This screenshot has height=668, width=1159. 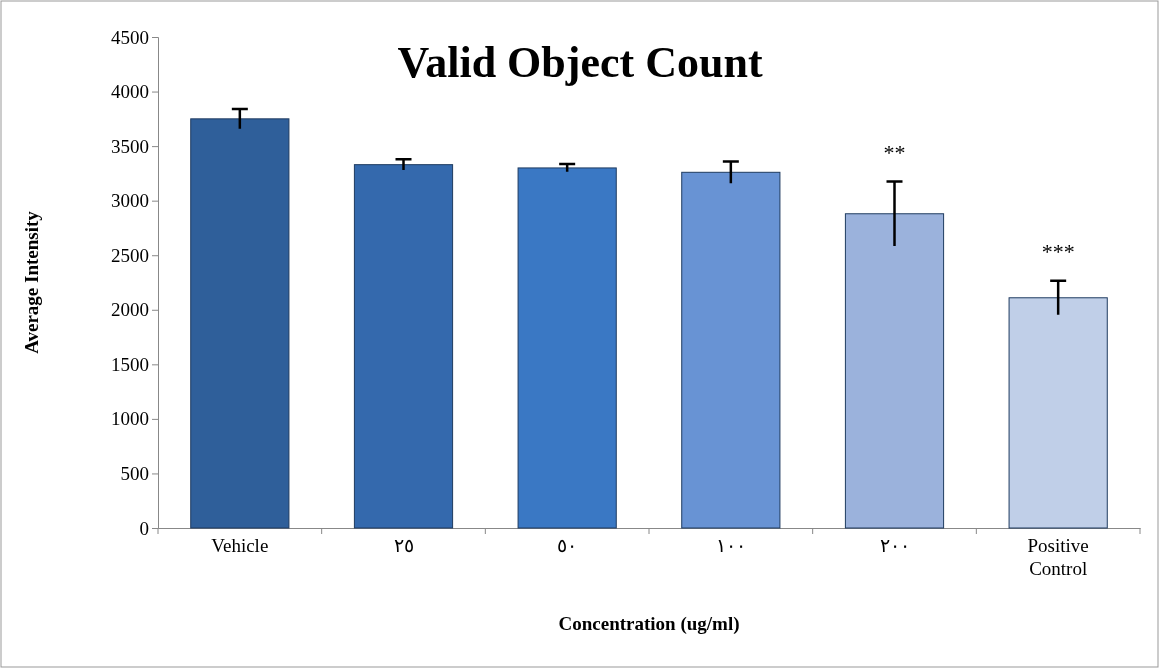 What do you see at coordinates (134, 474) in the screenshot?
I see `y-tick-label: 500` at bounding box center [134, 474].